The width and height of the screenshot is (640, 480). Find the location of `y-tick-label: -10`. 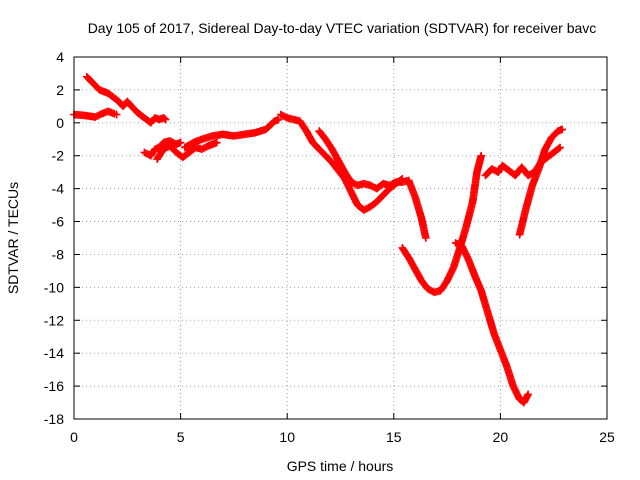

y-tick-label: -10 is located at coordinates (54, 287).